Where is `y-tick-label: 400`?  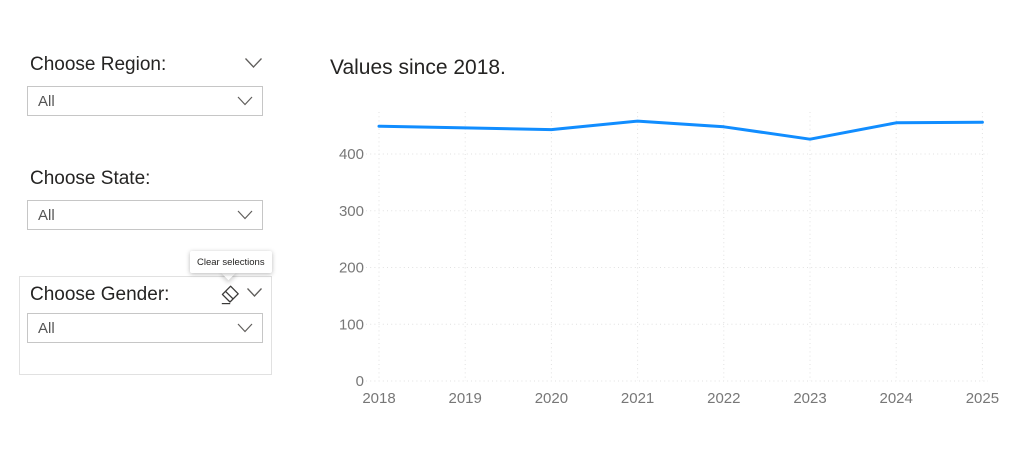
y-tick-label: 400 is located at coordinates (351, 154).